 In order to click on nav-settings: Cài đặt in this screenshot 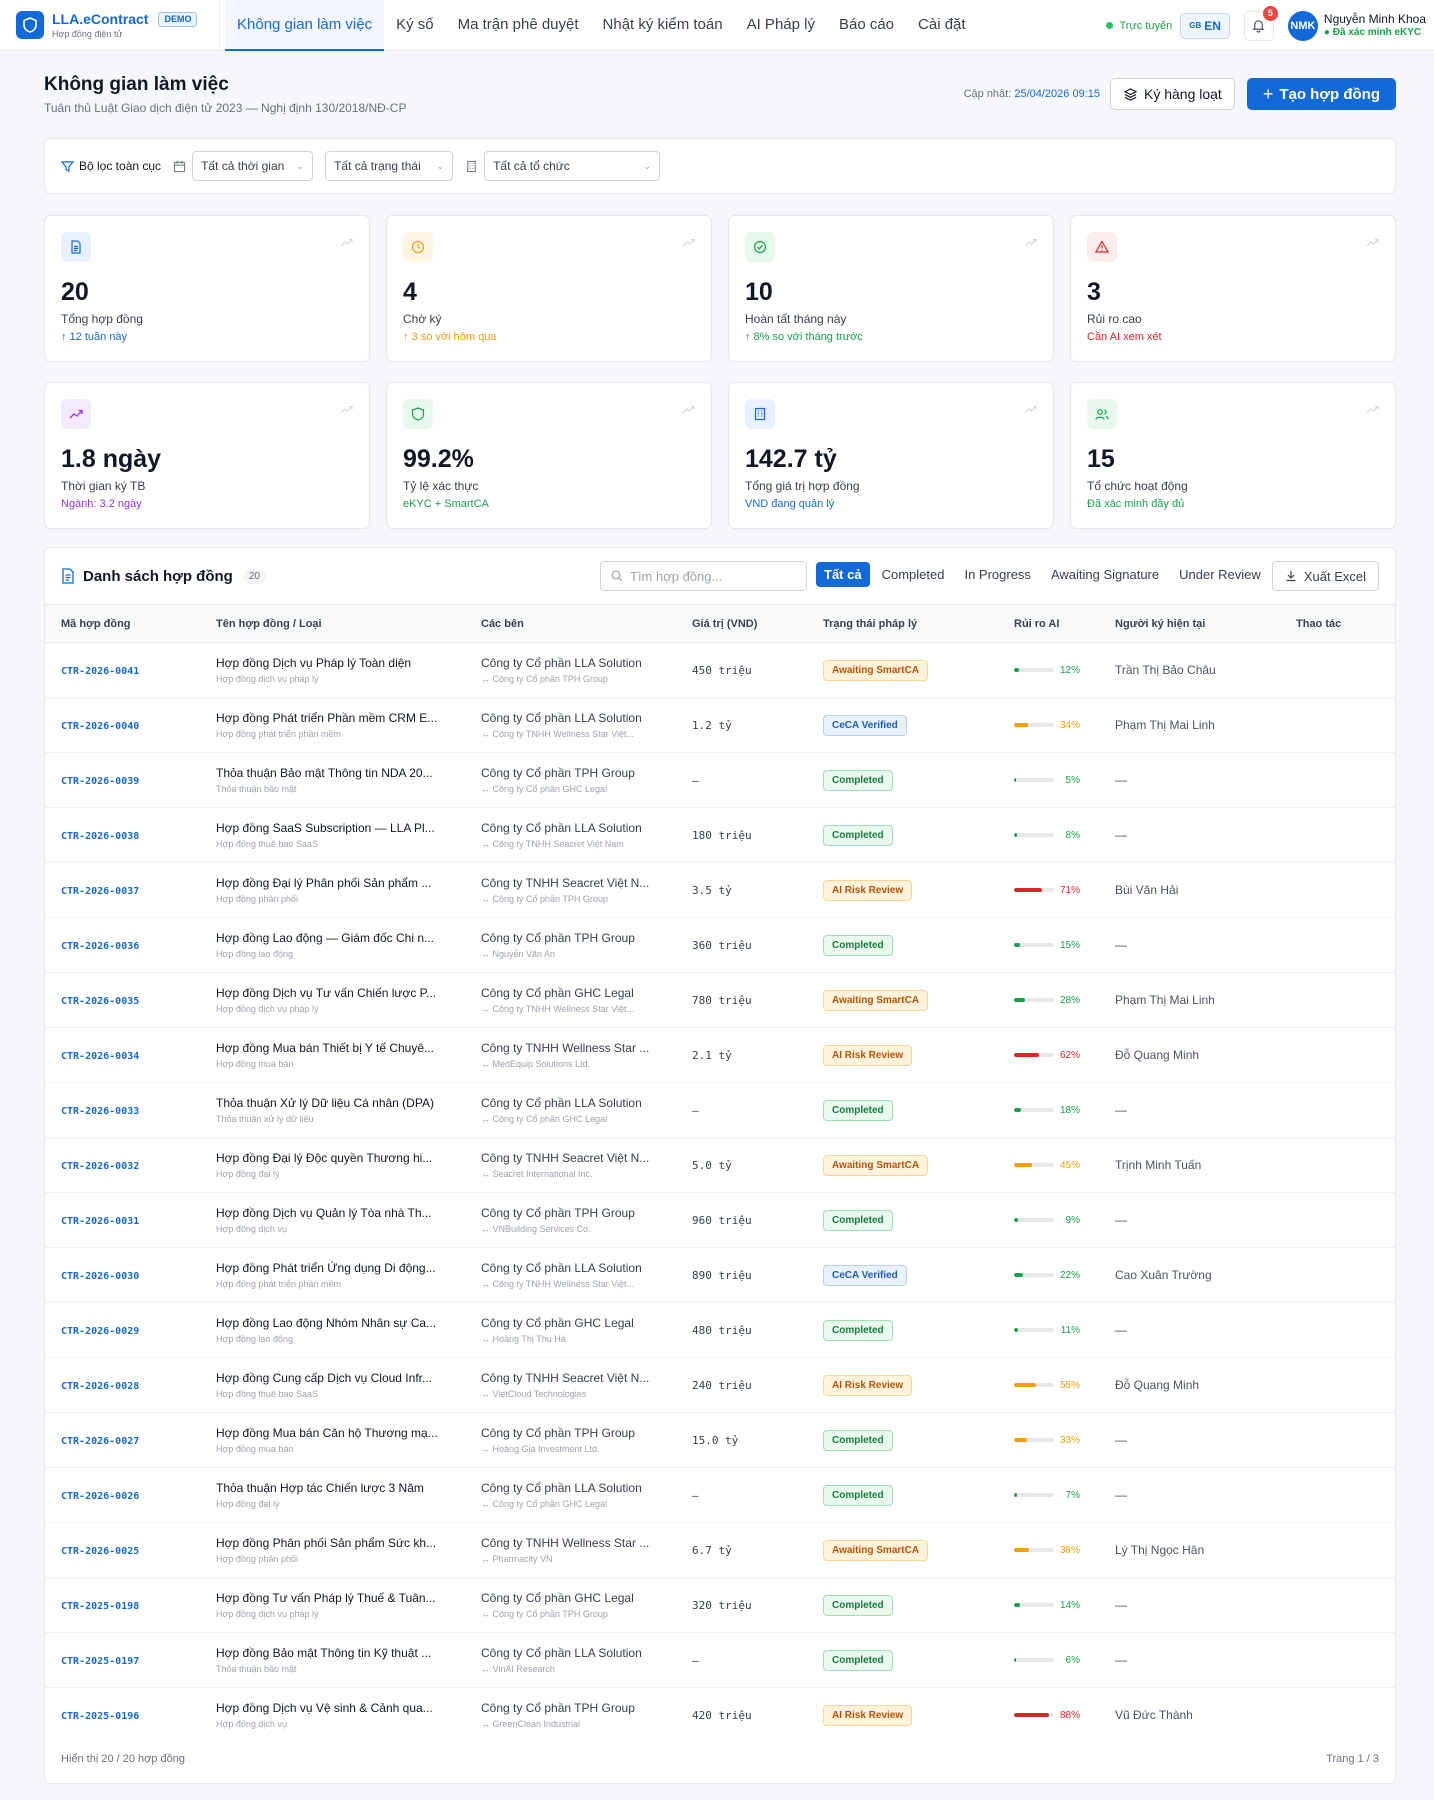, I will do `click(942, 24)`.